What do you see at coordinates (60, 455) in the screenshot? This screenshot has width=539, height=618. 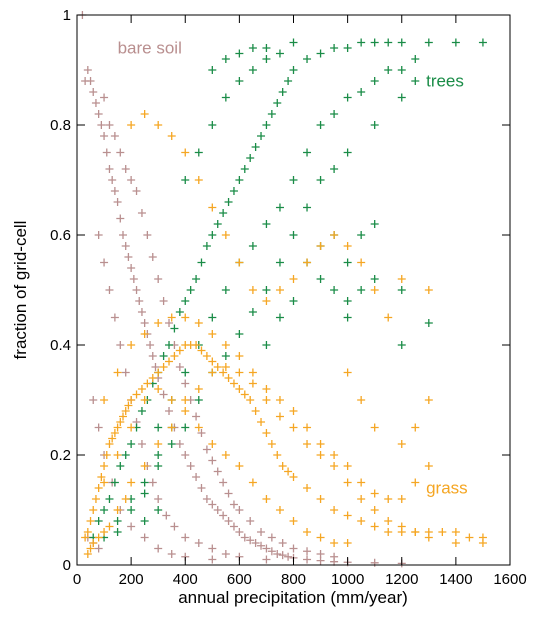 I see `y-tick-label: 0.2` at bounding box center [60, 455].